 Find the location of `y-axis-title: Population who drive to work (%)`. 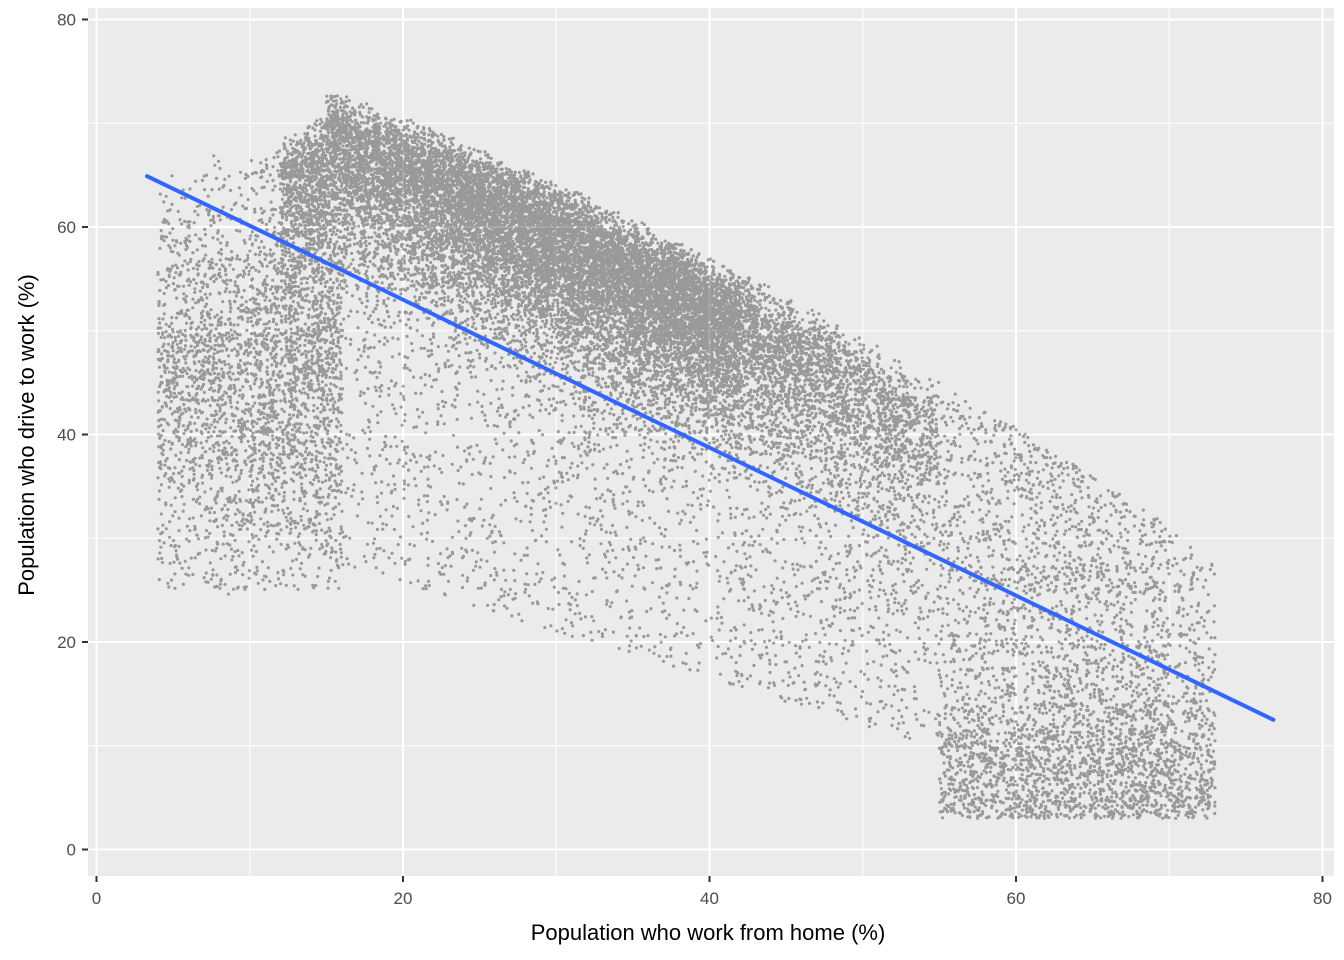

y-axis-title: Population who drive to work (%) is located at coordinates (26, 435).